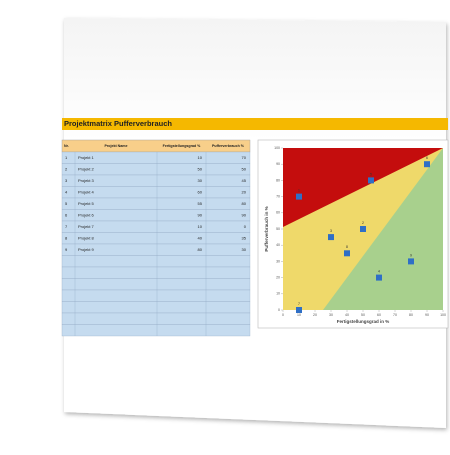 Image resolution: width=450 pixels, height=455 pixels. What do you see at coordinates (315, 315) in the screenshot?
I see `x-tick-label: 20` at bounding box center [315, 315].